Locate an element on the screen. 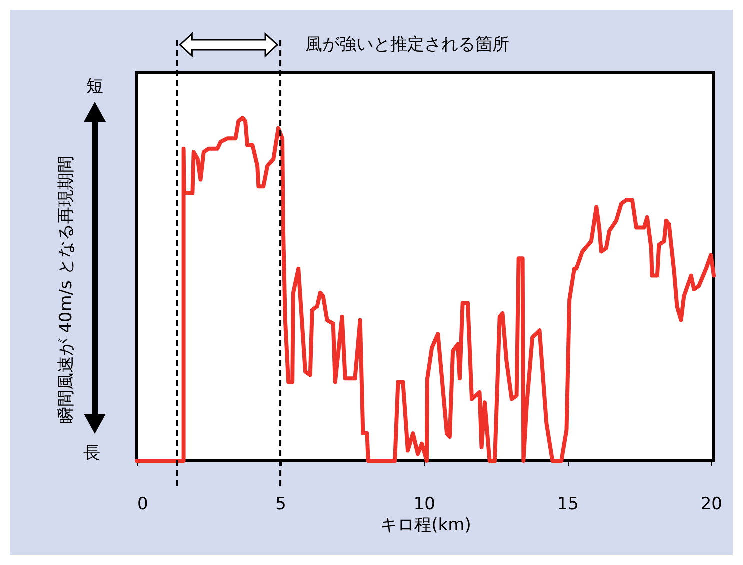  x-tick-label: 15 is located at coordinates (568, 504).